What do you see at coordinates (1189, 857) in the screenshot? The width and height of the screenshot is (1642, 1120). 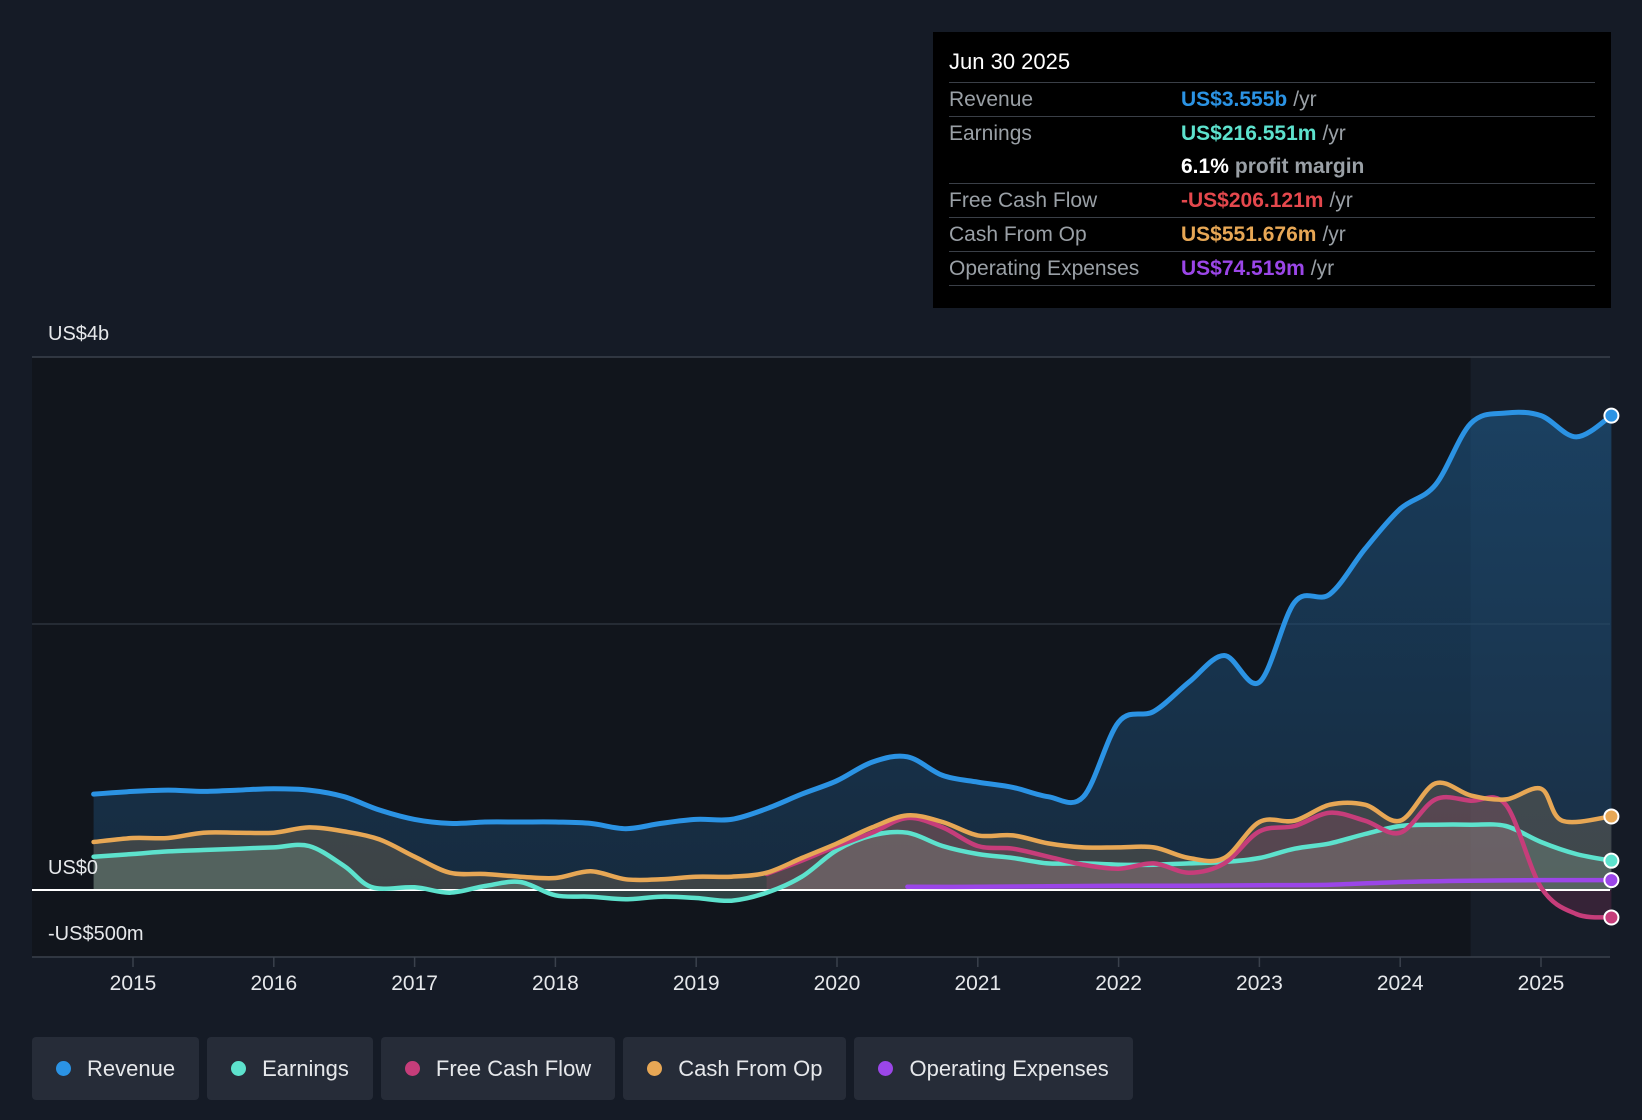 I see `free-cash-flow-line` at bounding box center [1189, 857].